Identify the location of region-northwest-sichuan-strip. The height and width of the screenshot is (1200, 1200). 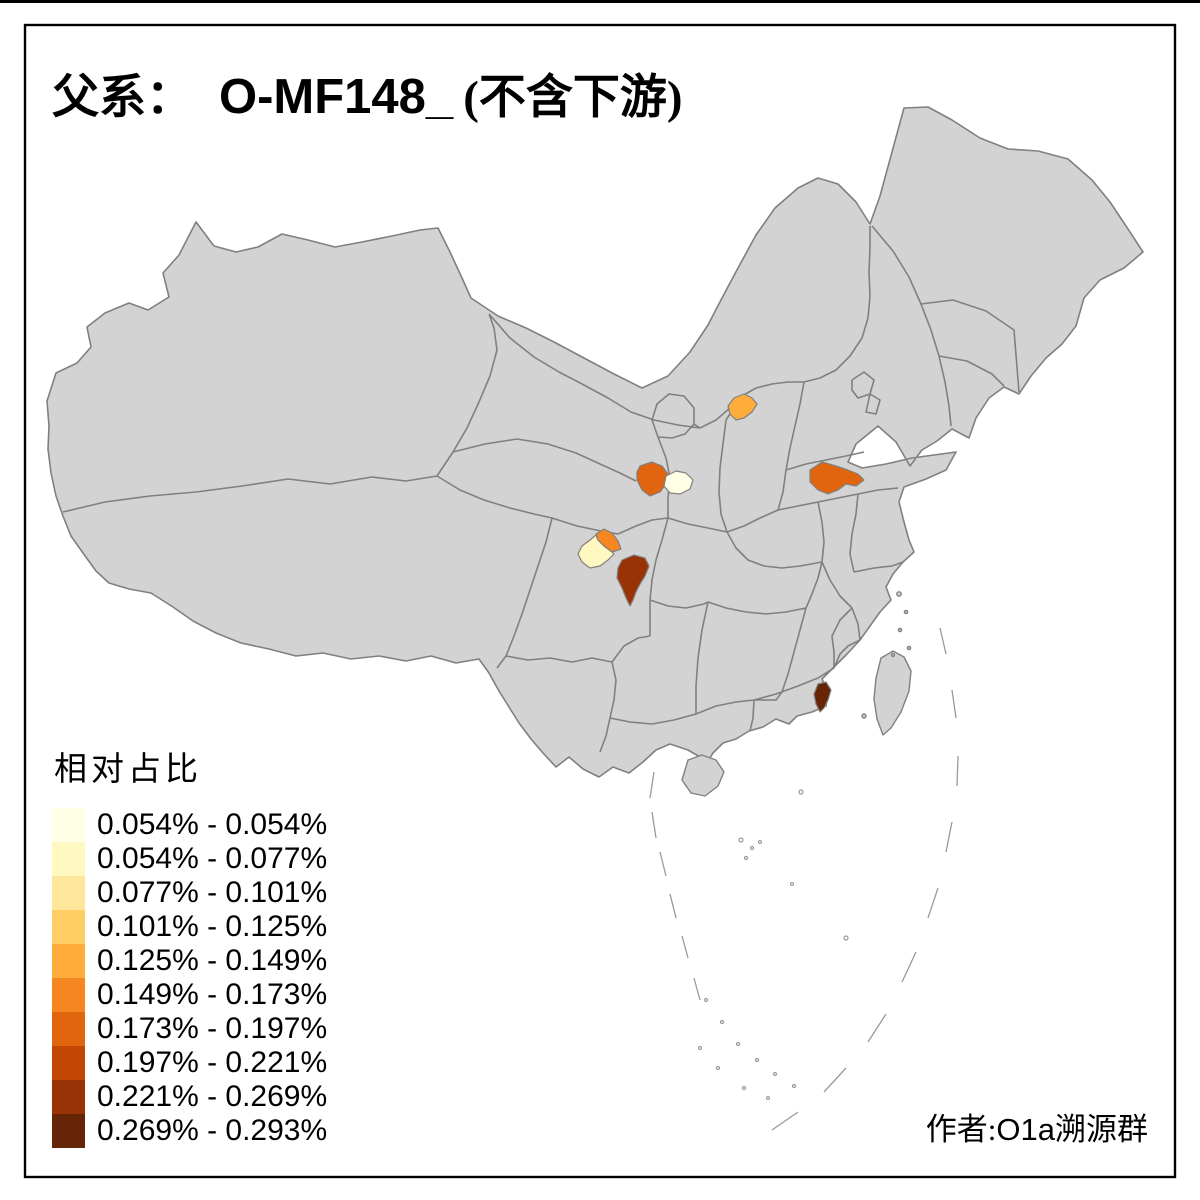
(608, 540).